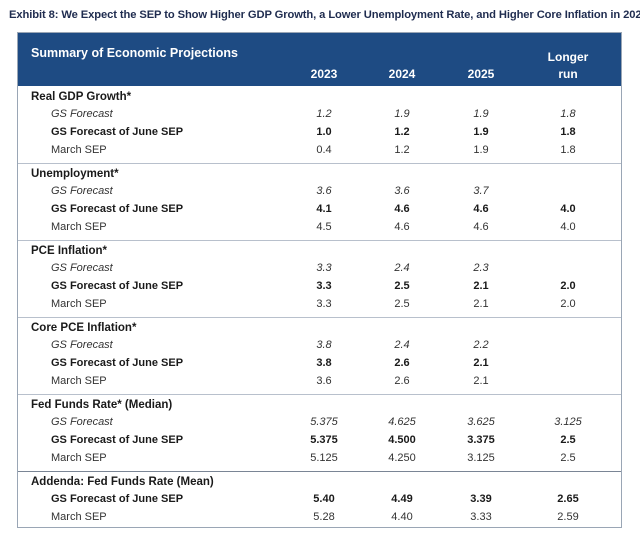 The width and height of the screenshot is (640, 533). I want to click on section-title: Addenda: Fed Funds Rate (Mean), so click(122, 482).